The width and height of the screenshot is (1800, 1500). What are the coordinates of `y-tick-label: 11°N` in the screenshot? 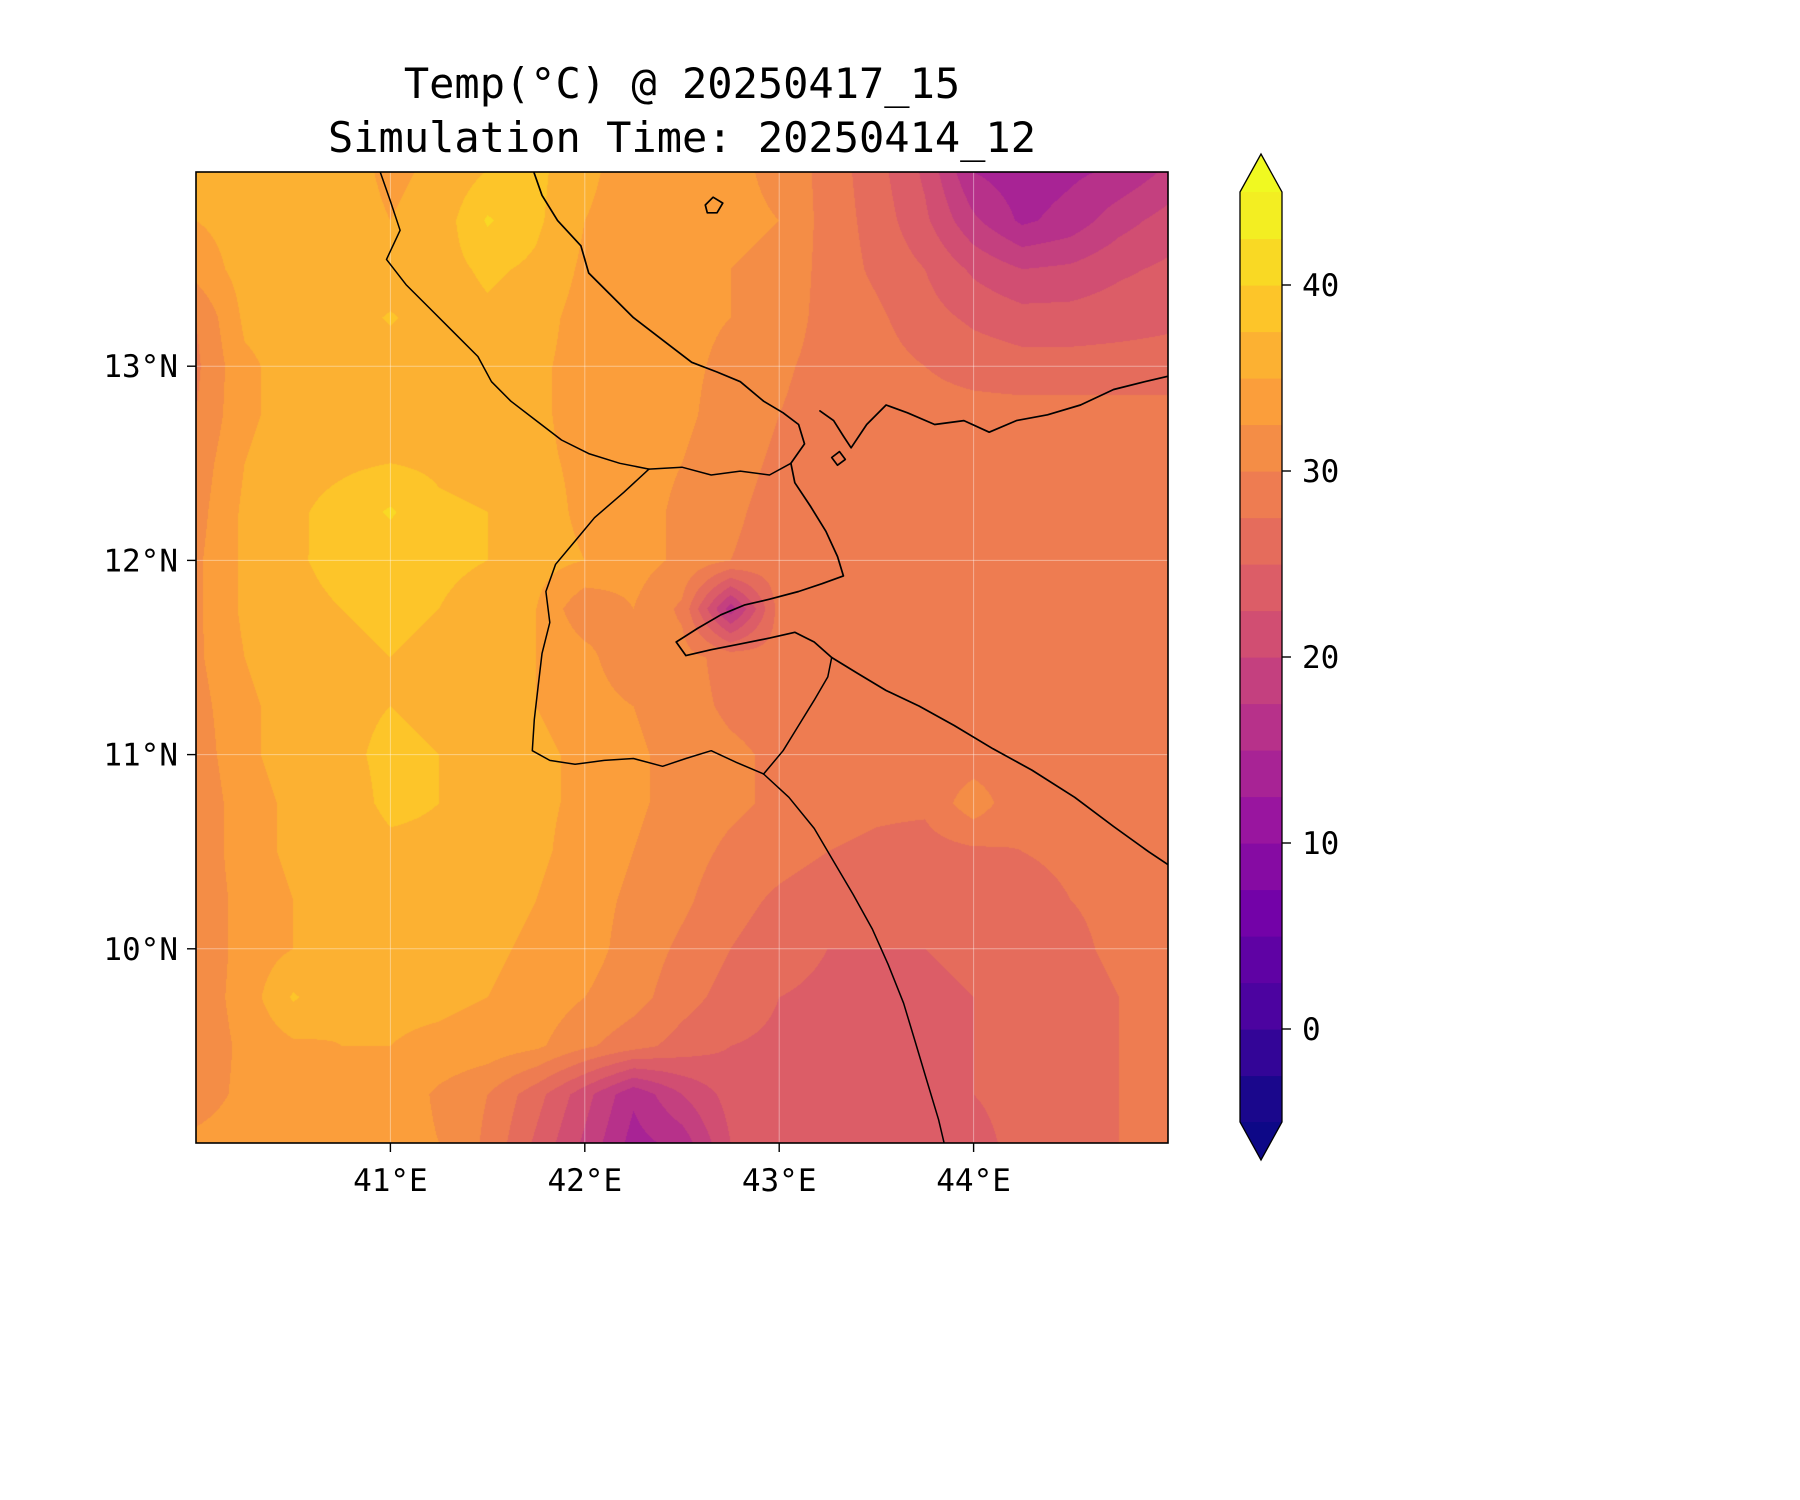 It's located at (140, 756).